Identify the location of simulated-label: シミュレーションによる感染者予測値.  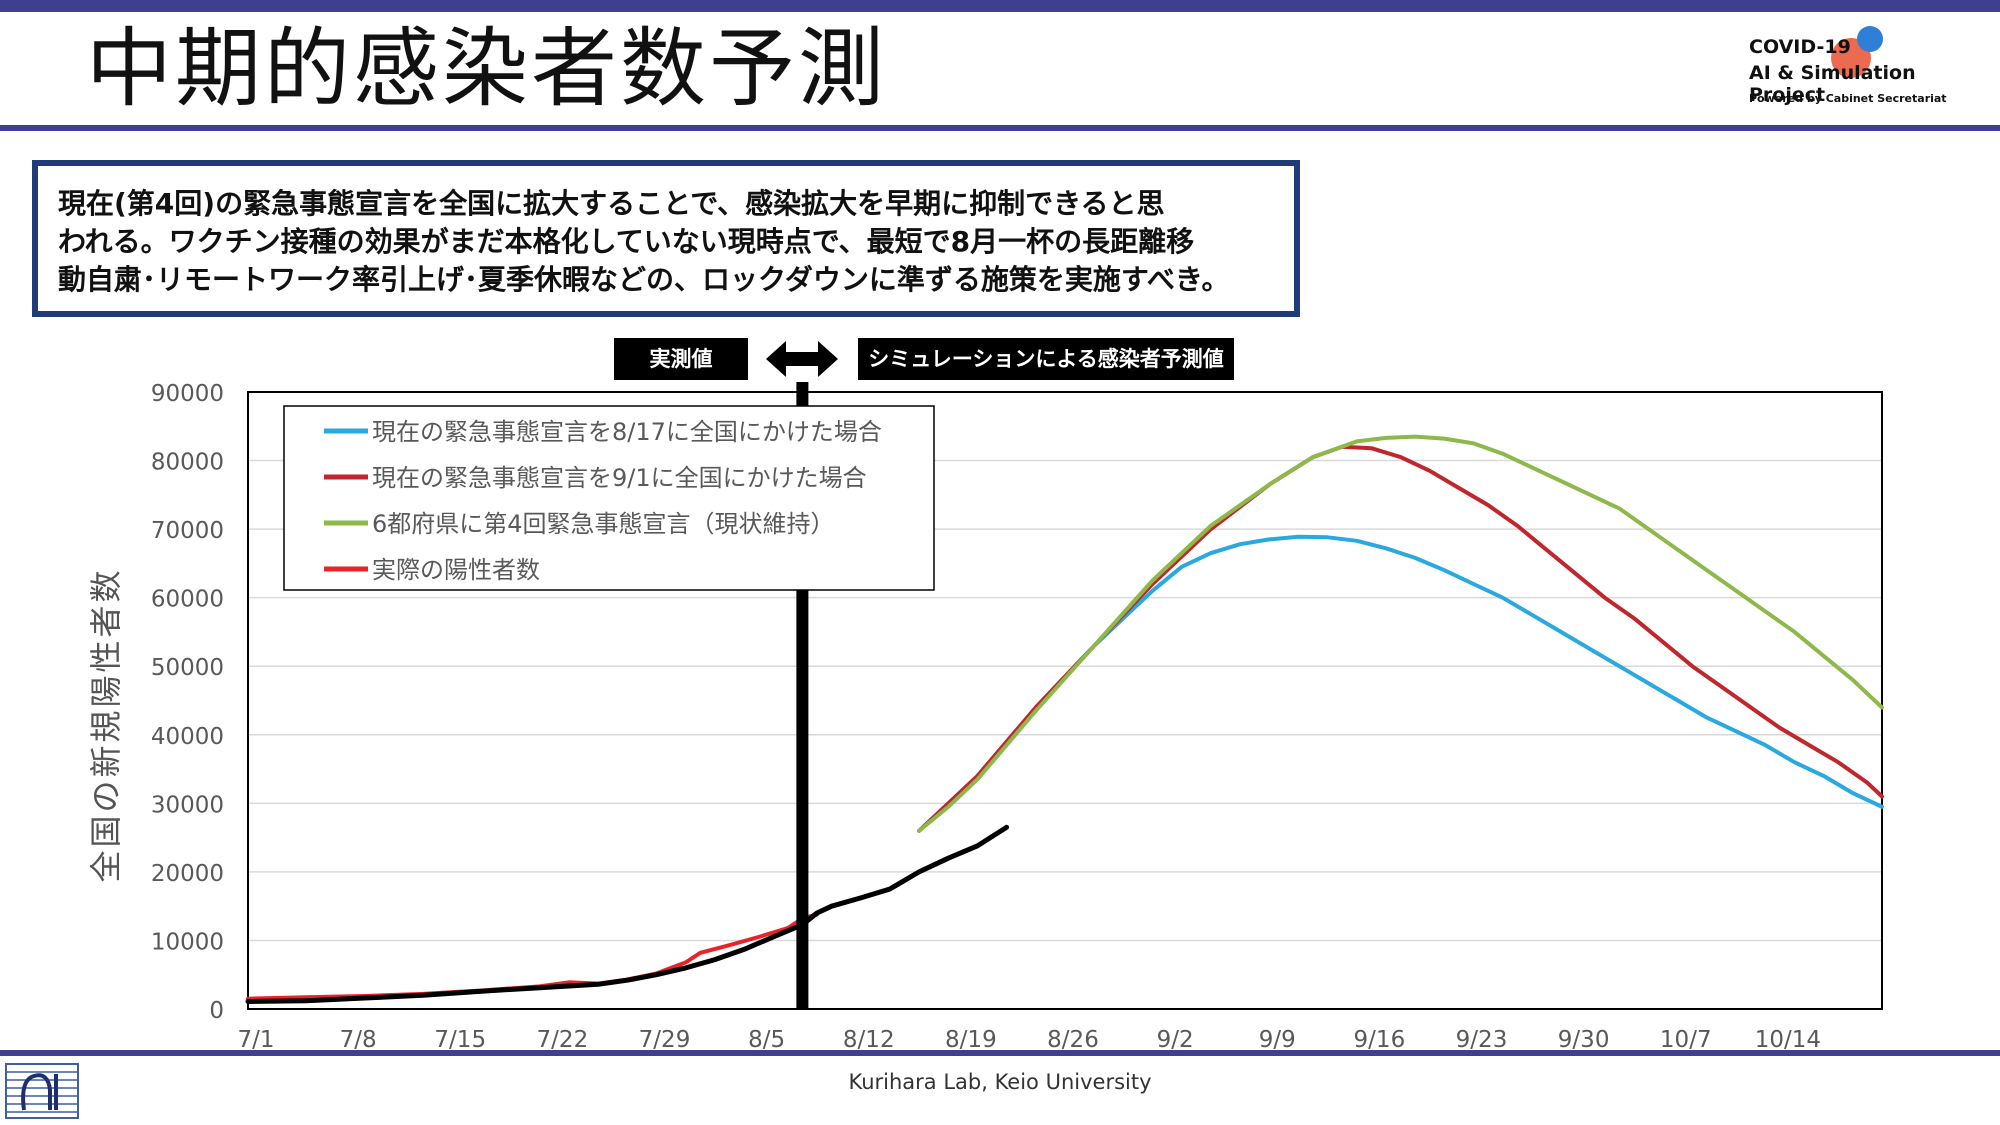
(1046, 359).